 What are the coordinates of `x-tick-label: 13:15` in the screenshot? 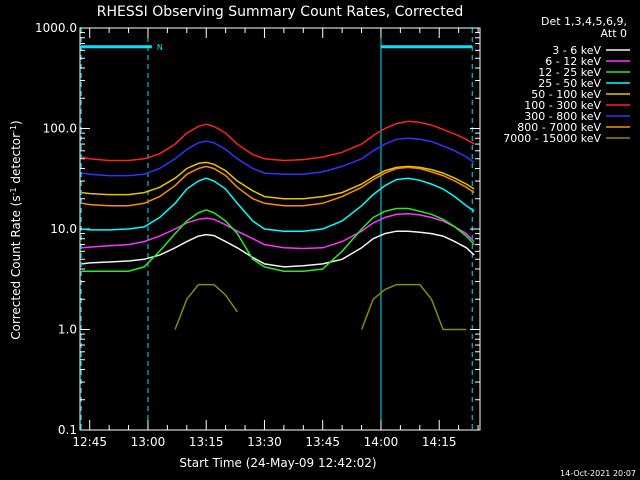 It's located at (206, 442).